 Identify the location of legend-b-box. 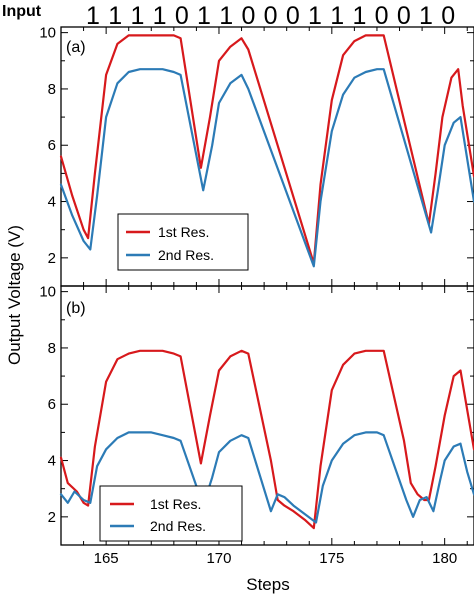
(171, 513).